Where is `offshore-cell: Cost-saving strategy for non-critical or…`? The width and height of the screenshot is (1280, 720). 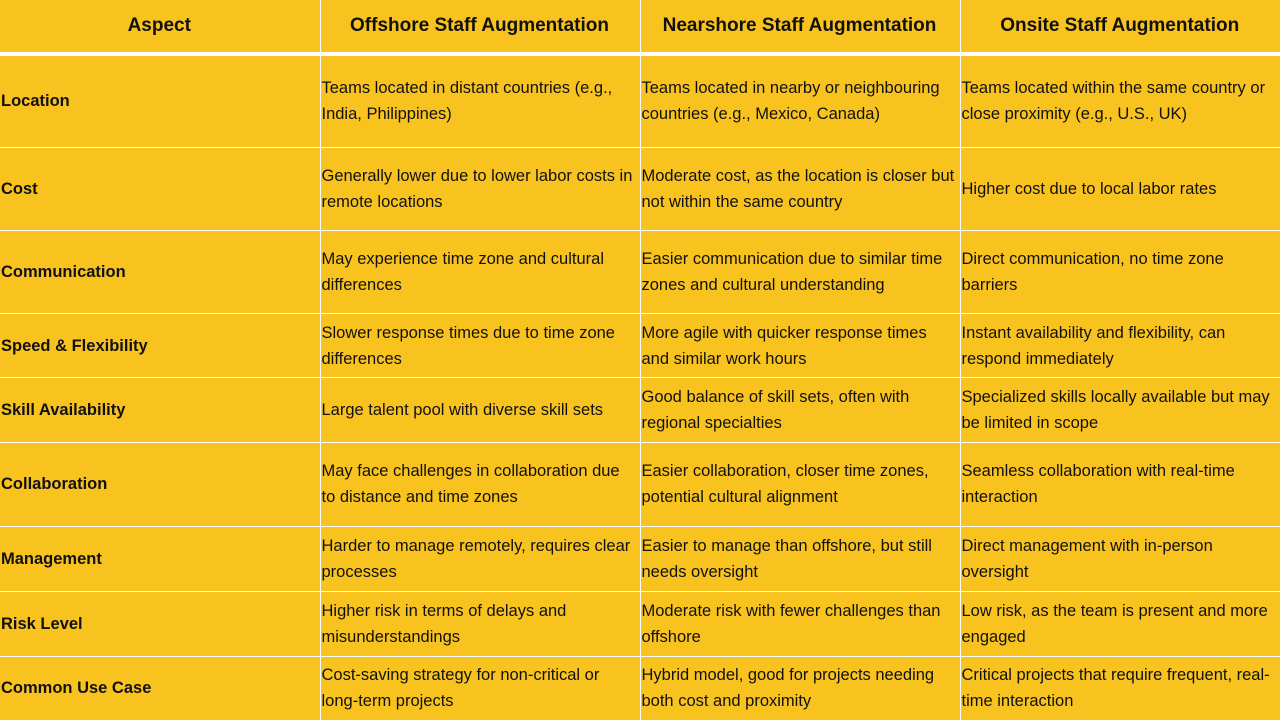
offshore-cell: Cost-saving strategy for non-critical or… is located at coordinates (480, 688).